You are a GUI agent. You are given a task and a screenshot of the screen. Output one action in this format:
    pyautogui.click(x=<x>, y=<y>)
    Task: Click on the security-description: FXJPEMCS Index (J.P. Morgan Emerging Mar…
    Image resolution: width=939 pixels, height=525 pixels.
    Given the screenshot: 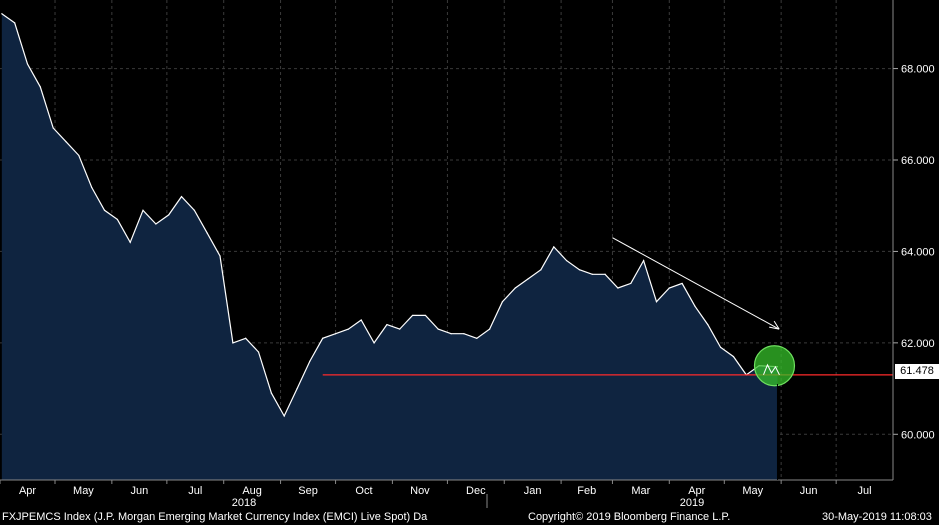 What is the action you would take?
    pyautogui.click(x=215, y=517)
    